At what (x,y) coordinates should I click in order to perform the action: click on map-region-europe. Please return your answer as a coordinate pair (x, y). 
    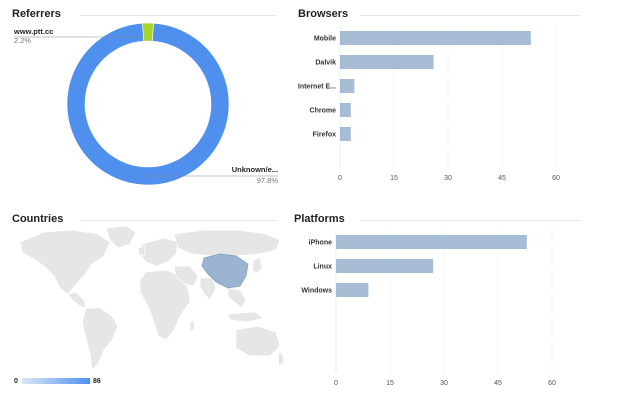
    Looking at the image, I should click on (159, 252).